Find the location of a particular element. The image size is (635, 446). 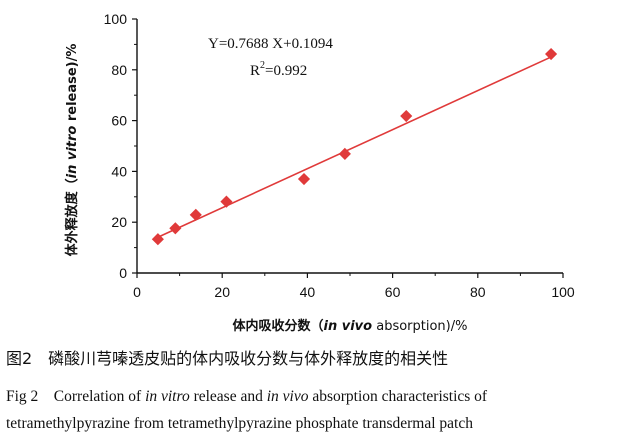

r-squared-label: R2=0.992 is located at coordinates (278, 69).